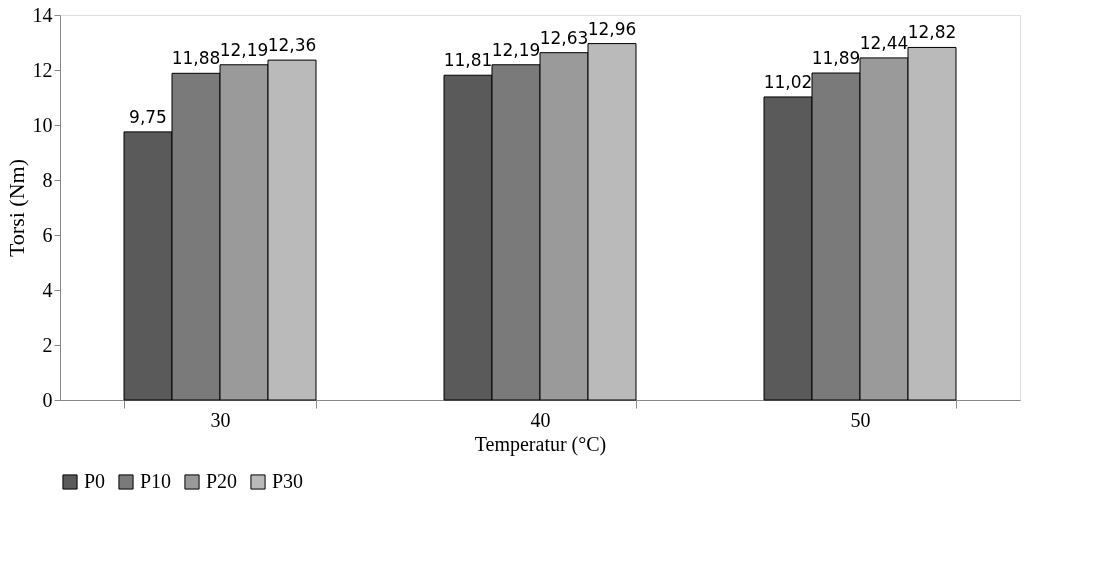 This screenshot has height=577, width=1099. Describe the element at coordinates (148, 116) in the screenshot. I see `data-label: 9,75` at that location.